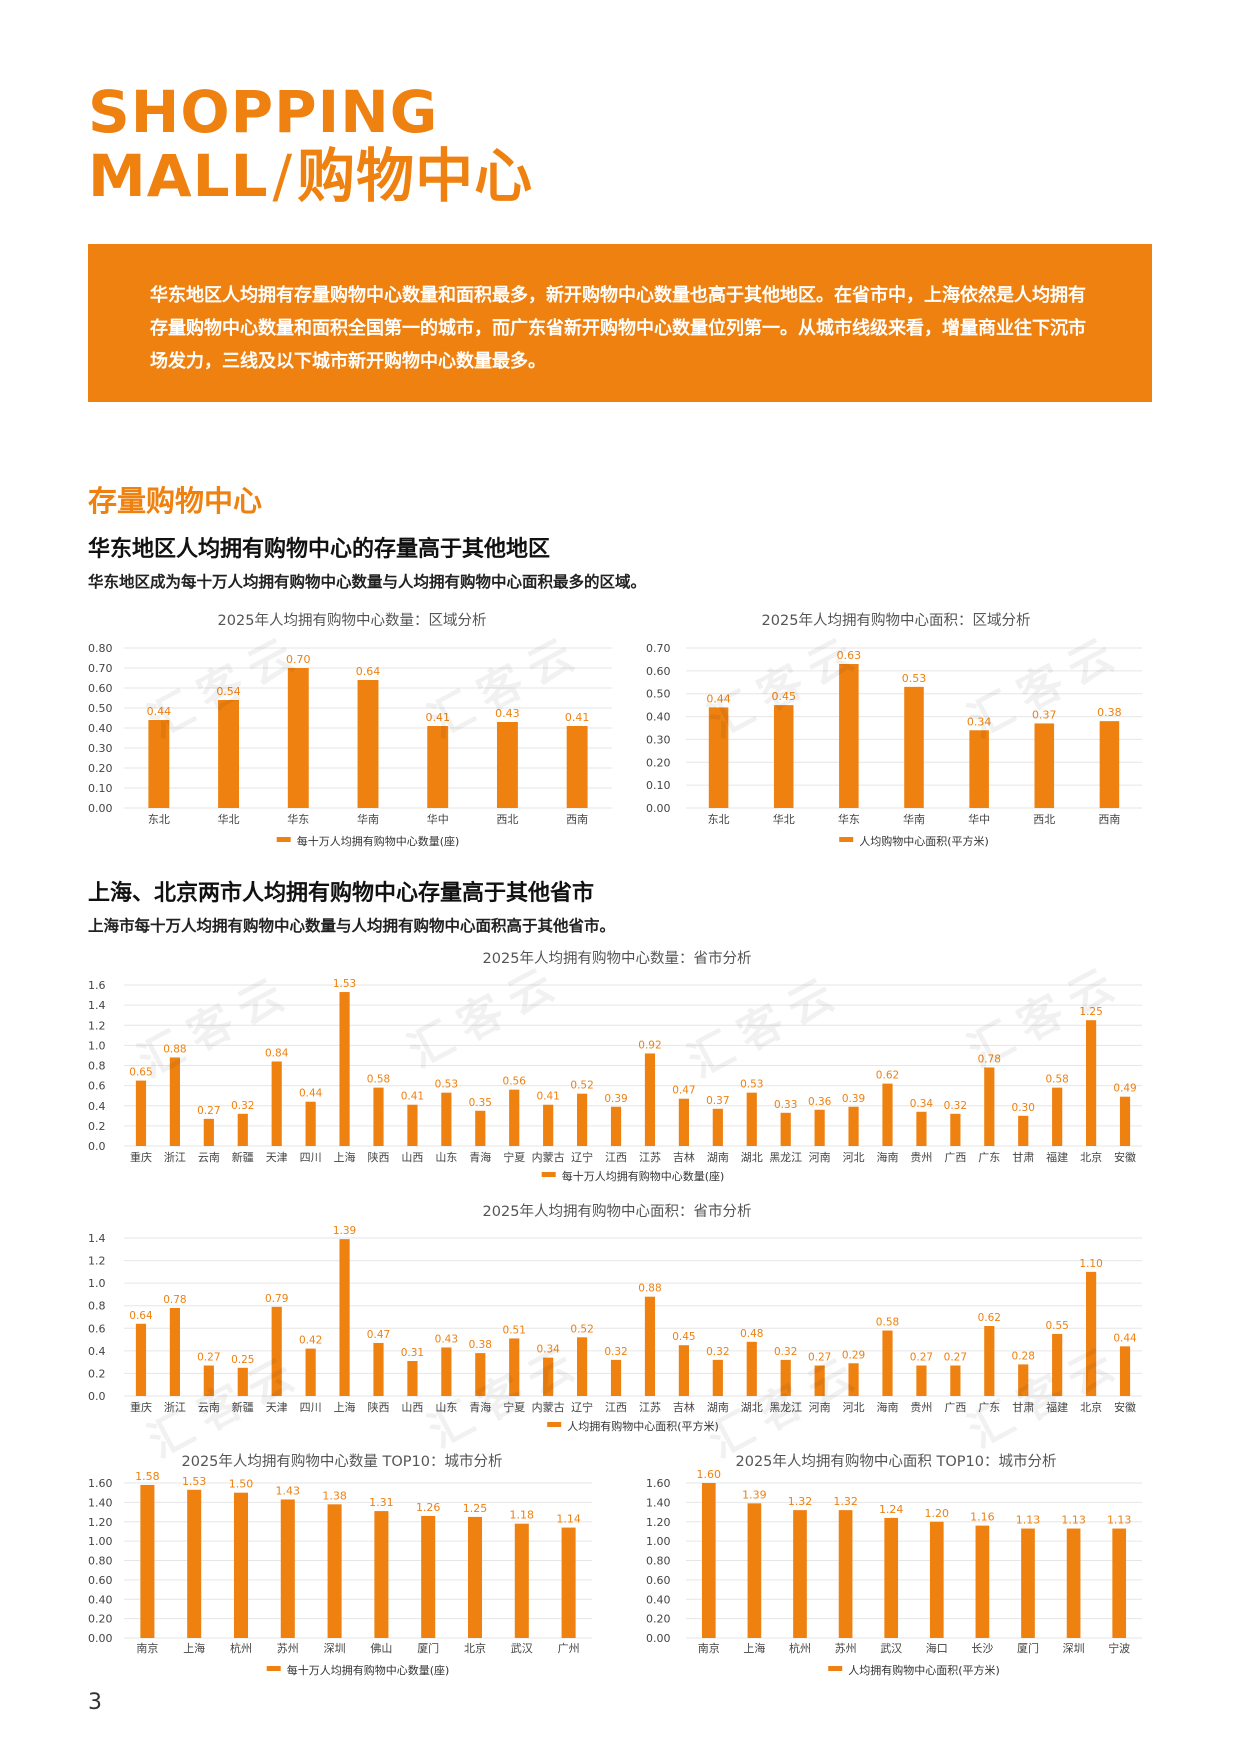  I want to click on x-tick-label: 深圳, so click(335, 1648).